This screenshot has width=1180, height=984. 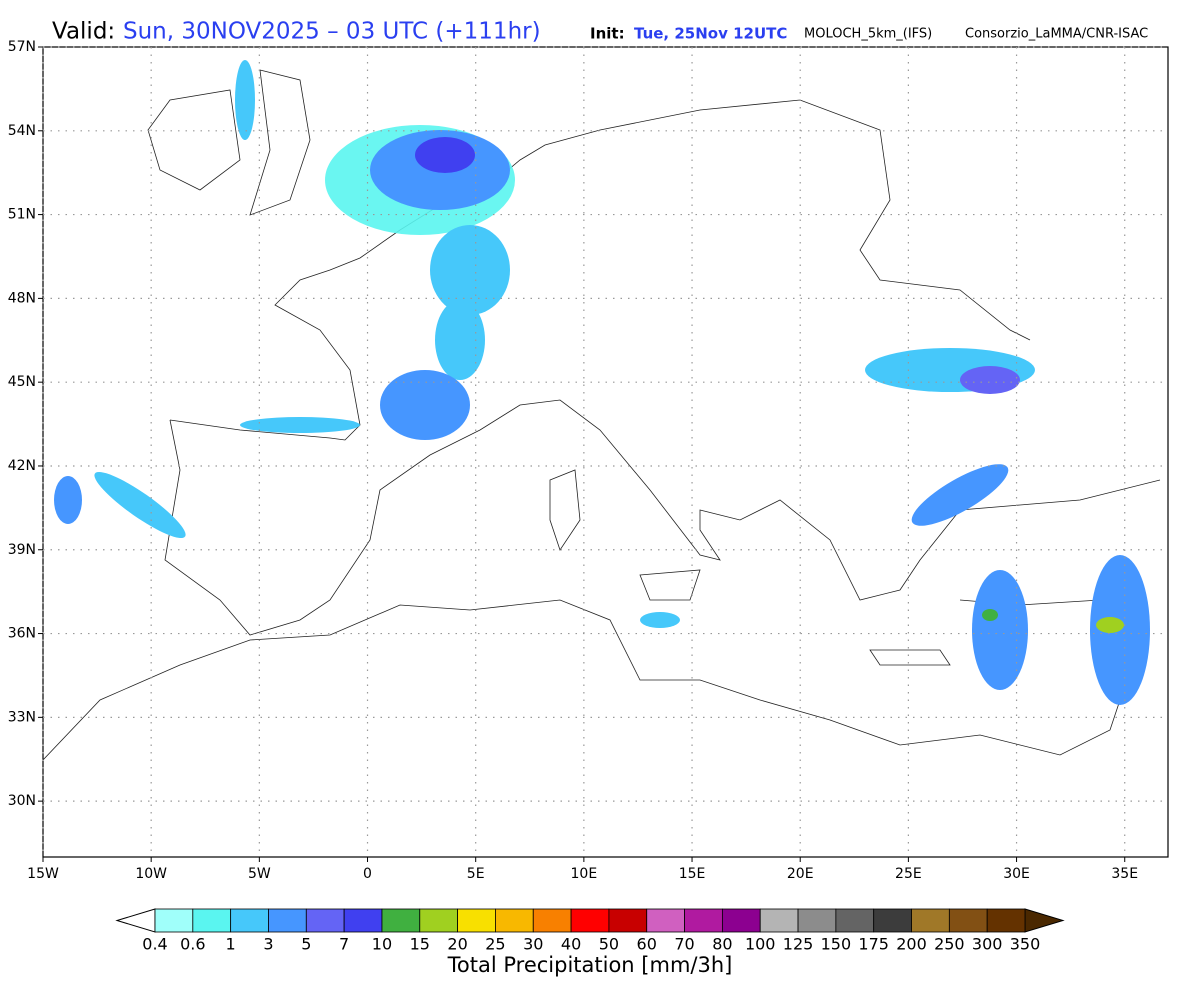 What do you see at coordinates (590, 965) in the screenshot?
I see `colorbar-title: Total Precipitation [mm/3h]` at bounding box center [590, 965].